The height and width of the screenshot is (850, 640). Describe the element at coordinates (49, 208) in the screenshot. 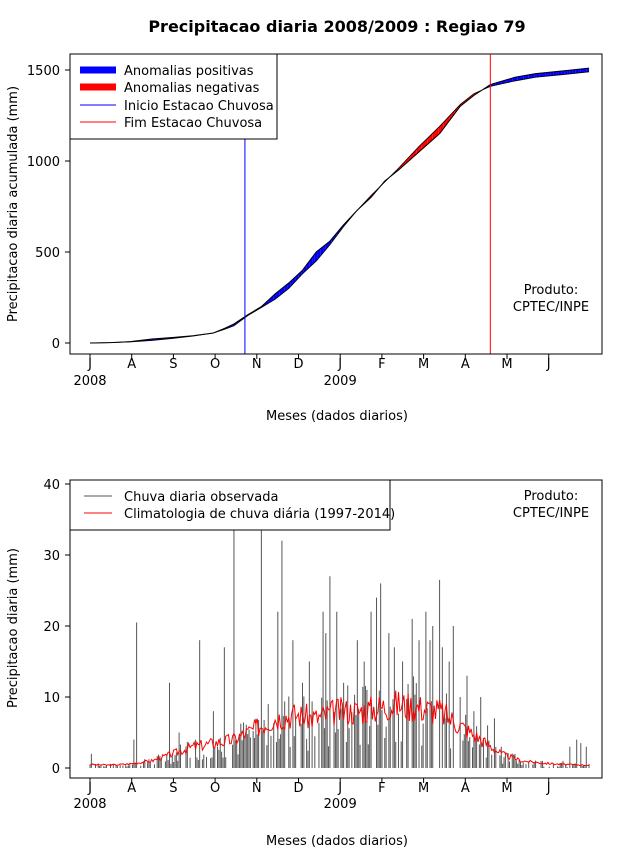

I see `top-y-axis: 0 500 1000 1500` at that location.